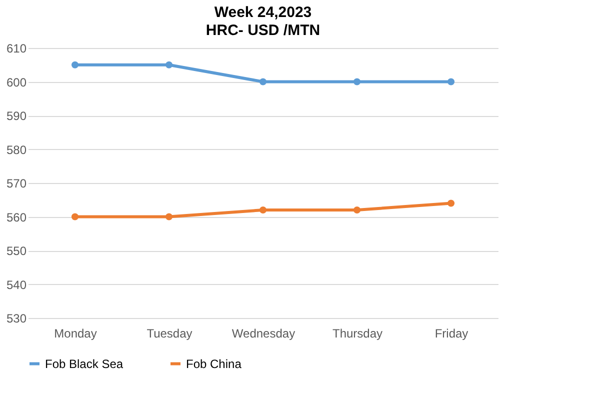 This screenshot has height=408, width=600. Describe the element at coordinates (263, 30) in the screenshot. I see `chart-subtitle: HRC- USD /MTN` at that location.